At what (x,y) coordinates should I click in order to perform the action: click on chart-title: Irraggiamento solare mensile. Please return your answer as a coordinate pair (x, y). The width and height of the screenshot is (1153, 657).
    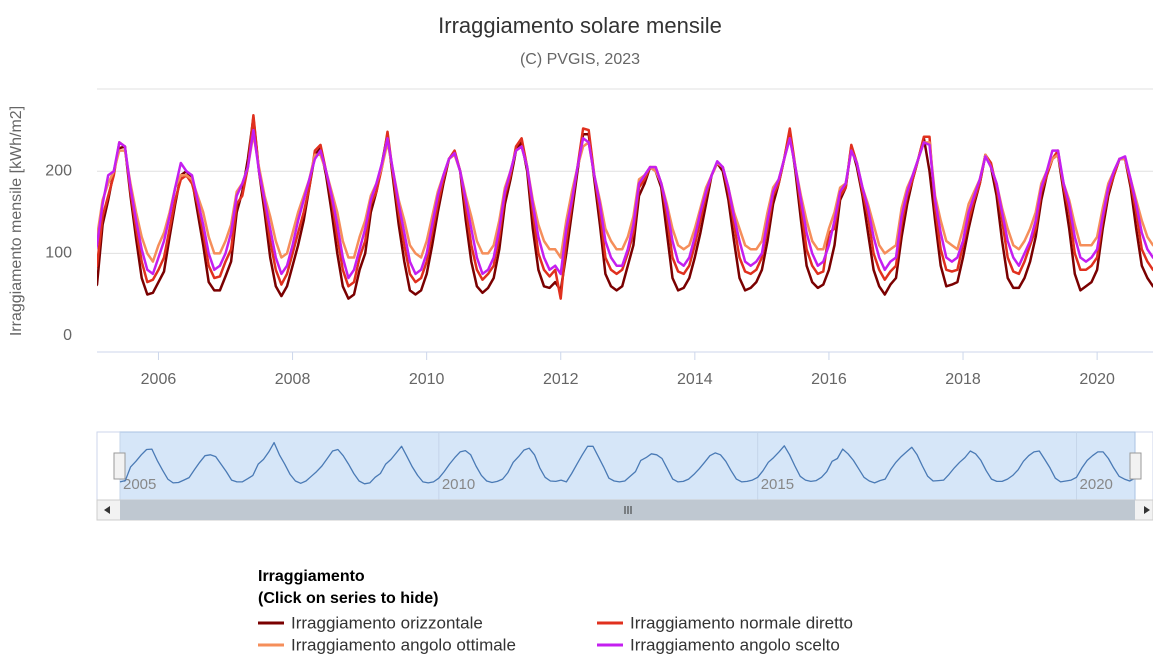
    Looking at the image, I should click on (580, 25).